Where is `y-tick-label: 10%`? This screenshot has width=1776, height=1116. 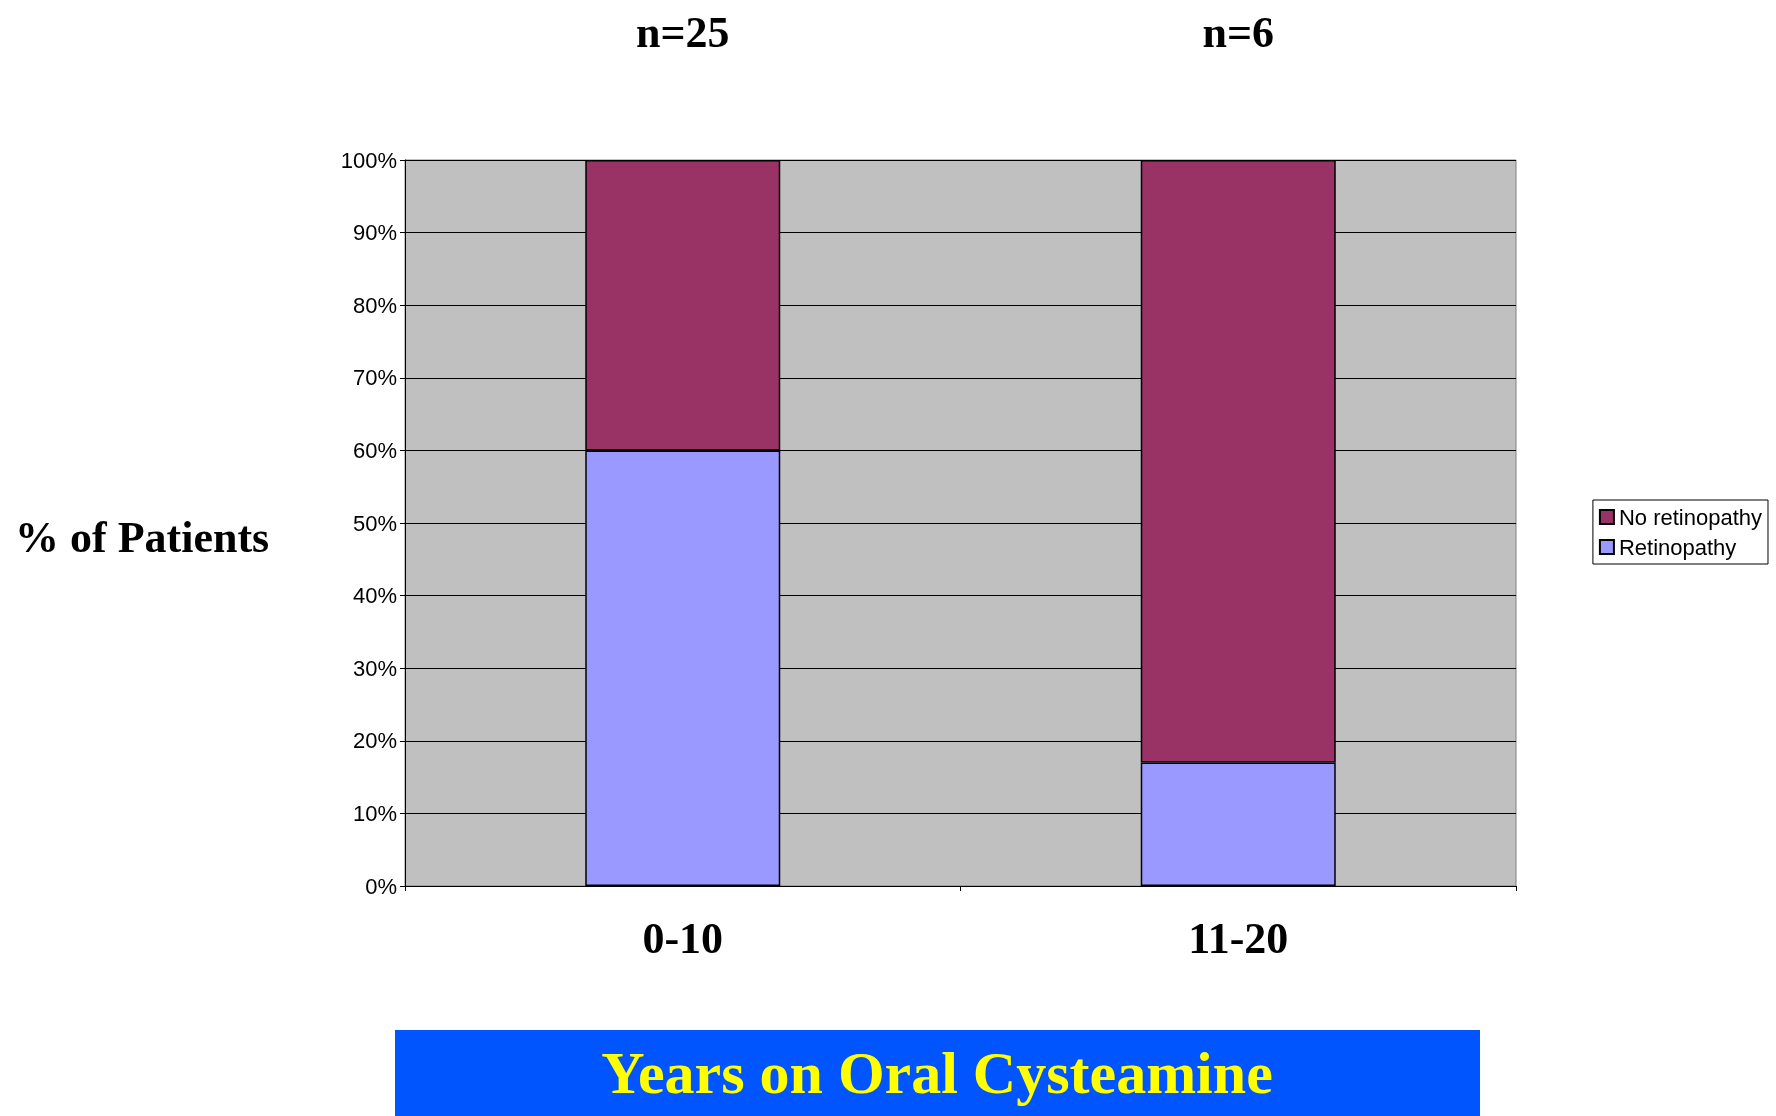
y-tick-label: 10% is located at coordinates (374, 813).